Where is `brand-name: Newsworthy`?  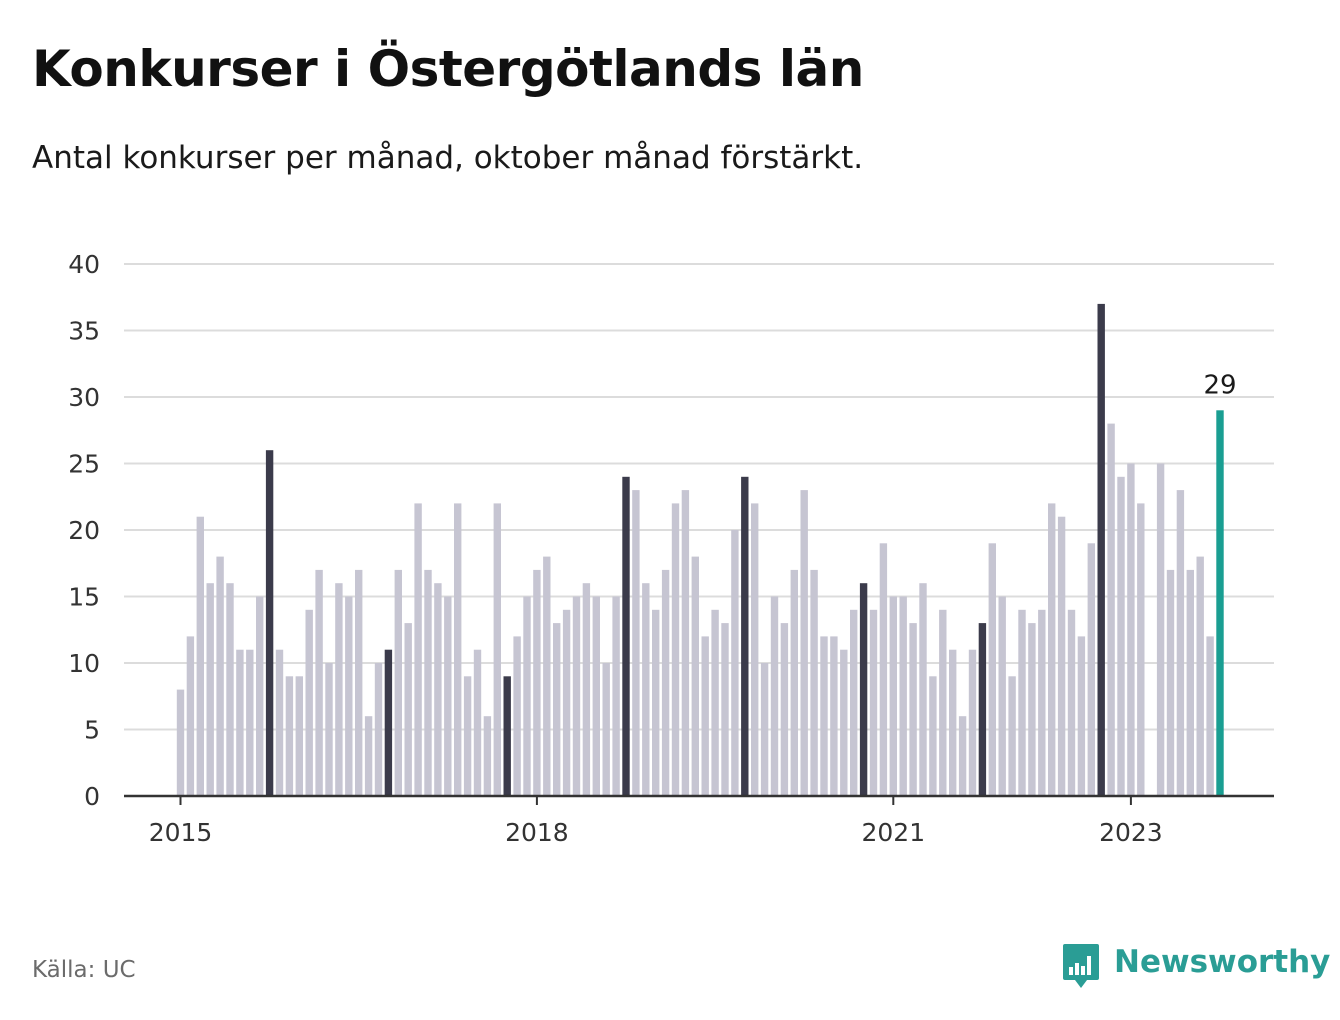
brand-name: Newsworthy is located at coordinates (1222, 962).